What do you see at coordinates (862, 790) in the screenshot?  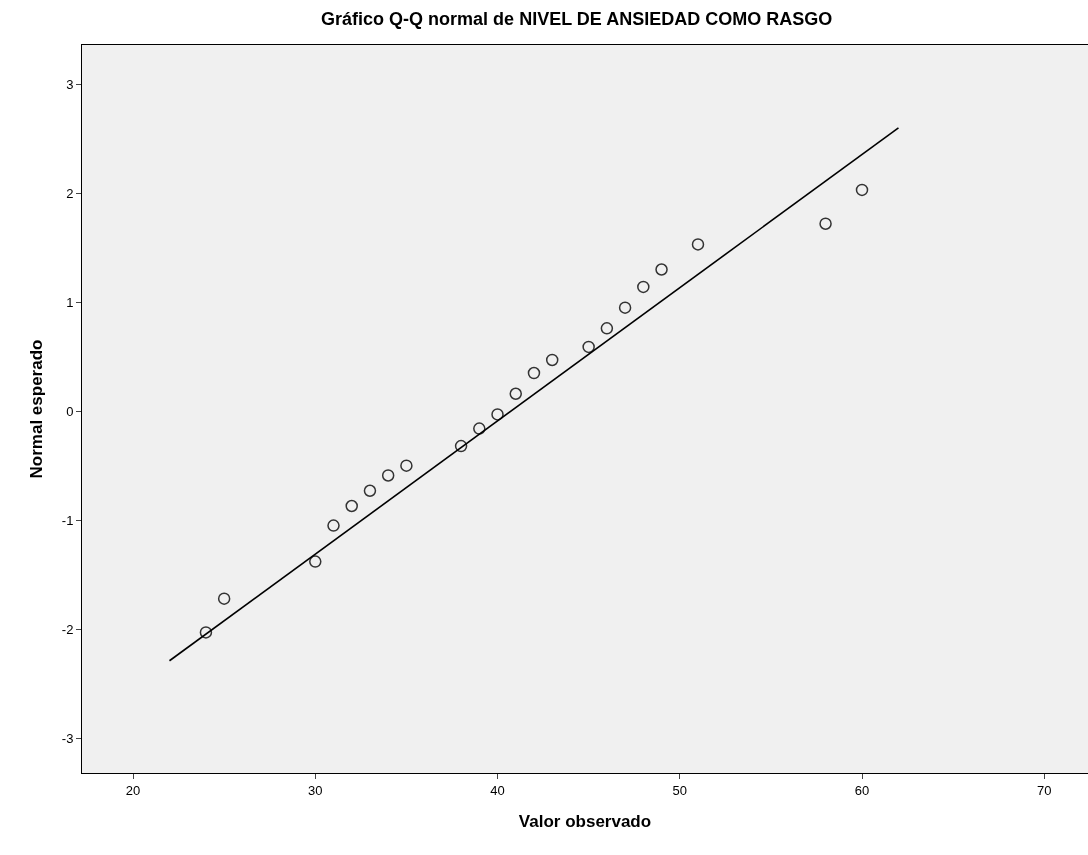 I see `x-tick-label: 60` at bounding box center [862, 790].